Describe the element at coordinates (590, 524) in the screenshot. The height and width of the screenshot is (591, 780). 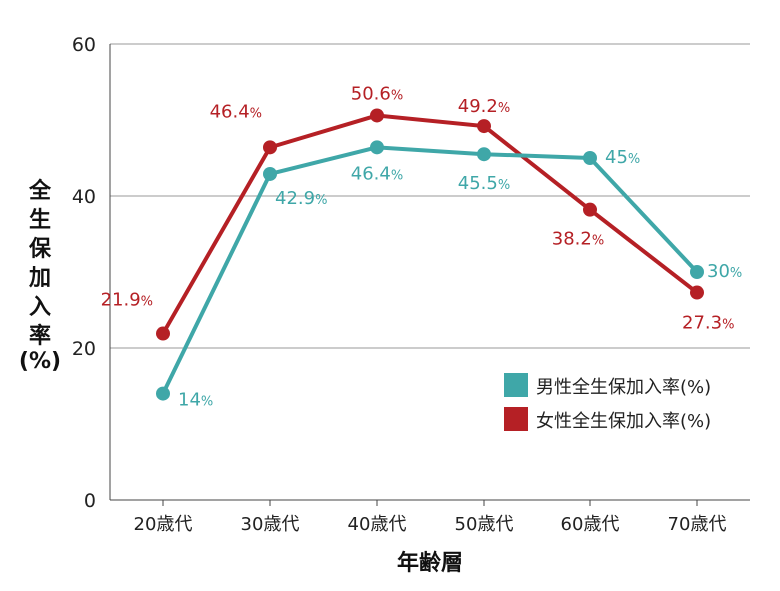
I see `x-tick-label: 60歳代` at that location.